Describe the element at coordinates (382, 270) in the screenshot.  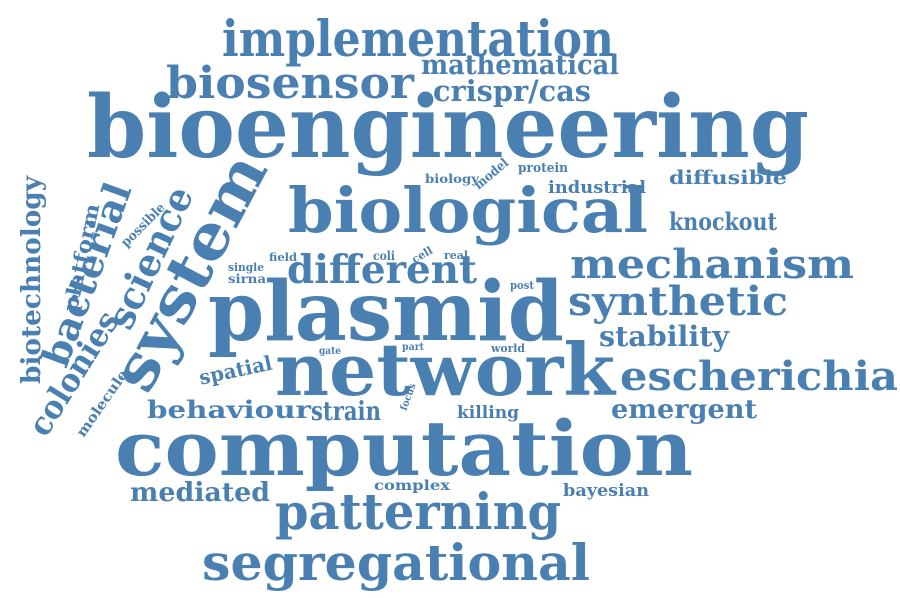
I see `word-different: different` at that location.